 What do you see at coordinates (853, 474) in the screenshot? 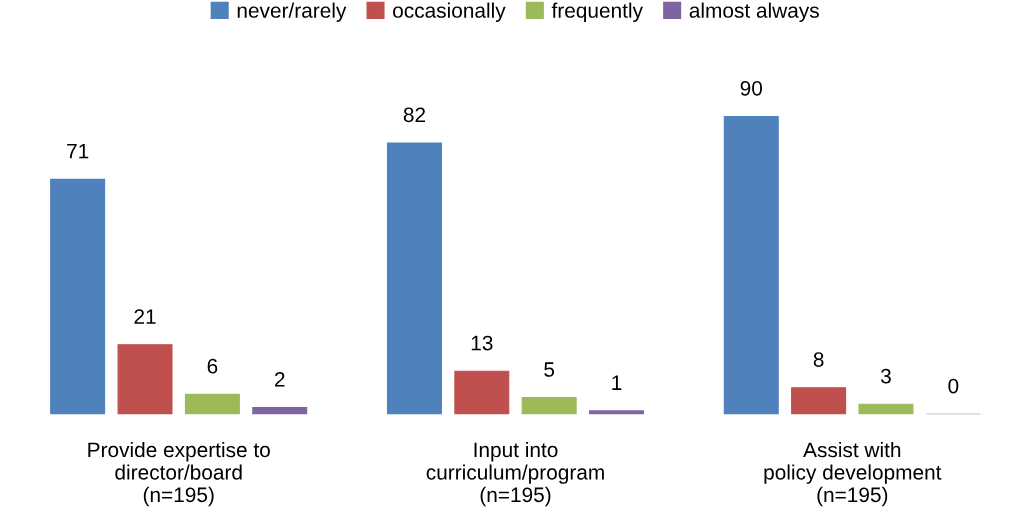
I see `x-tick-label: Assist with policy development (n=195)` at bounding box center [853, 474].